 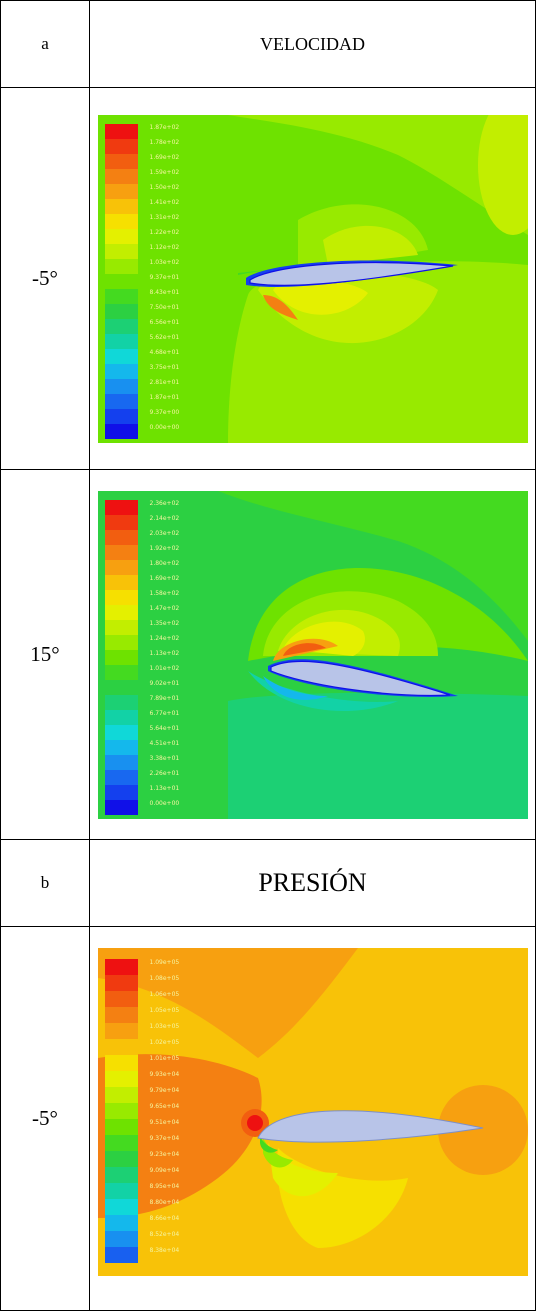 I want to click on legend-label: 4.68e+01, so click(x=164, y=352).